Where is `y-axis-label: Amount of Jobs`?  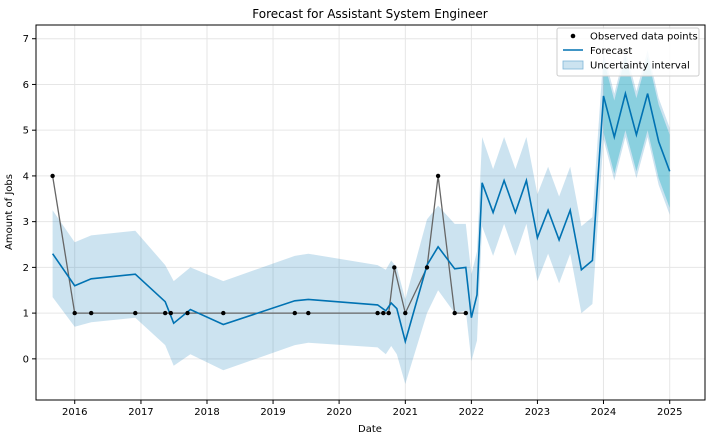
y-axis-label: Amount of Jobs is located at coordinates (9, 212).